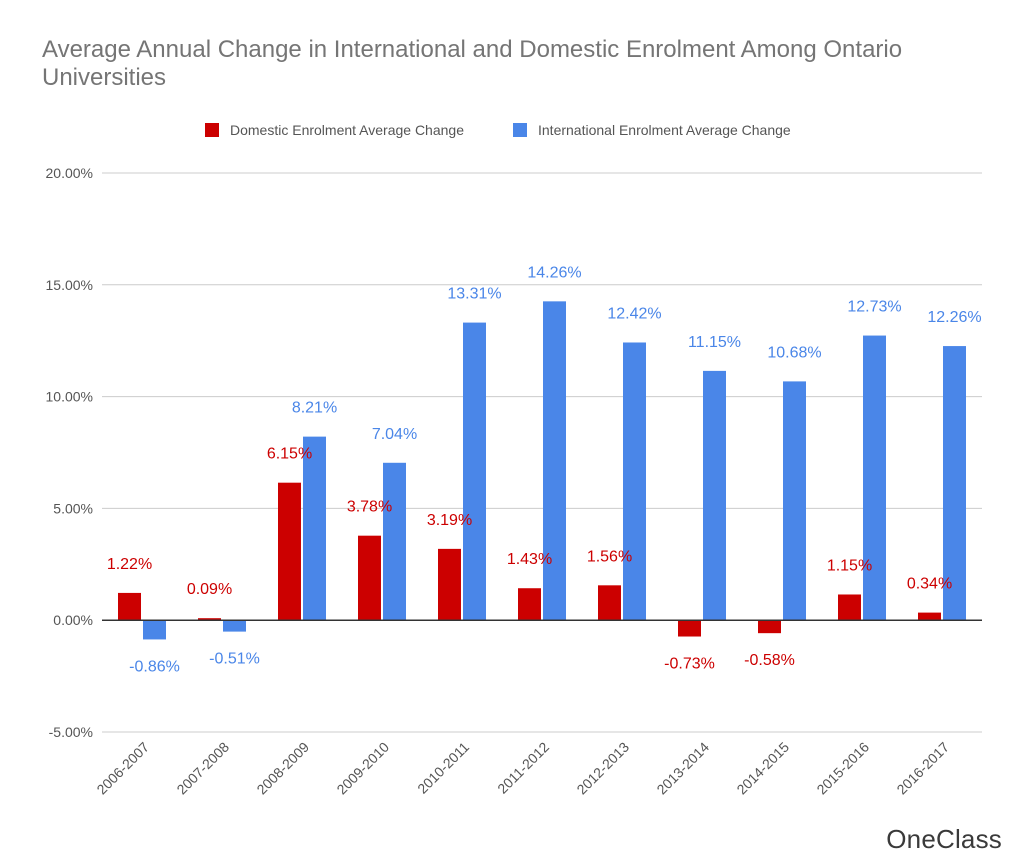 Image resolution: width=1024 pixels, height=867 pixels. What do you see at coordinates (634, 313) in the screenshot?
I see `data-label: 12.42%` at bounding box center [634, 313].